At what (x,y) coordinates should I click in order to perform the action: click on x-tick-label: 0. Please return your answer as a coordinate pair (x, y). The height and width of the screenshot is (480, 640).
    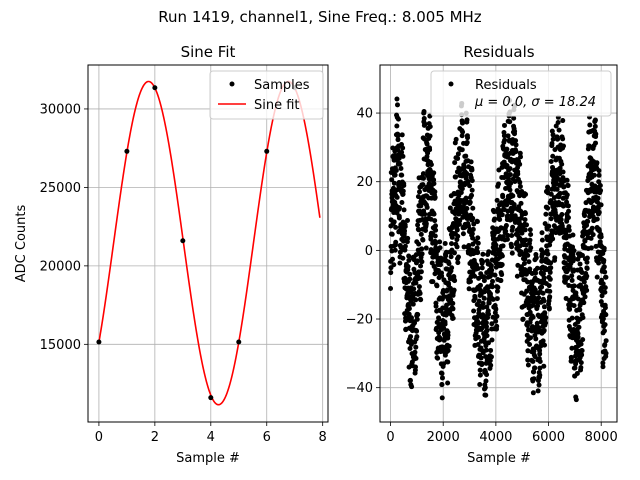
    Looking at the image, I should click on (390, 437).